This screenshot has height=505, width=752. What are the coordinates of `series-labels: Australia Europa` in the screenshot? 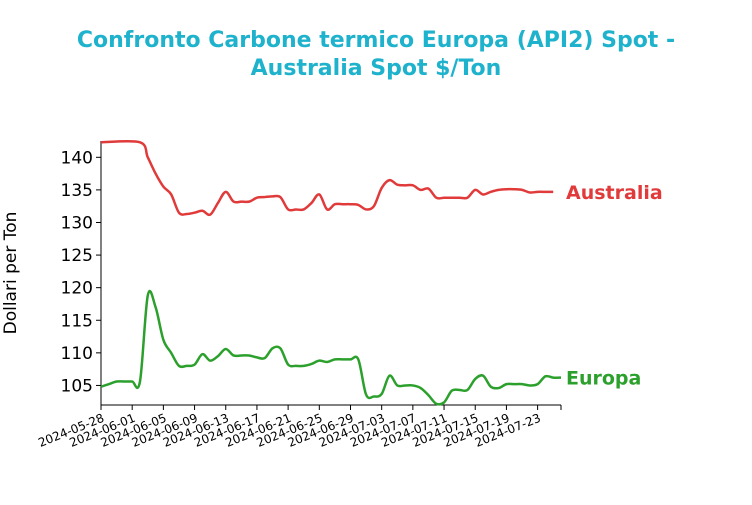 It's located at (614, 286).